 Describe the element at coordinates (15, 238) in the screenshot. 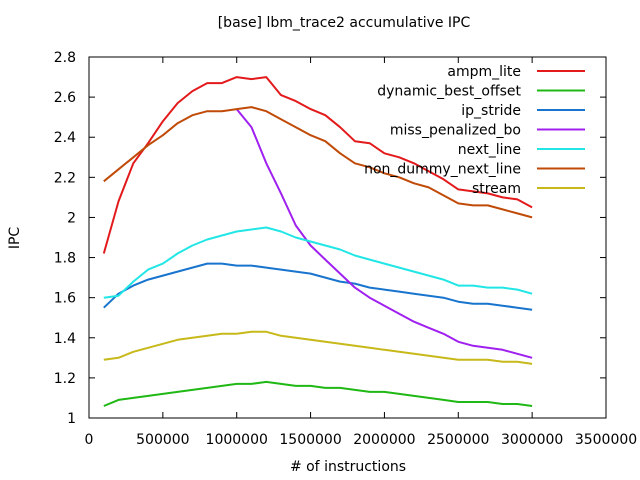

I see `y-axis-title: IPC` at that location.